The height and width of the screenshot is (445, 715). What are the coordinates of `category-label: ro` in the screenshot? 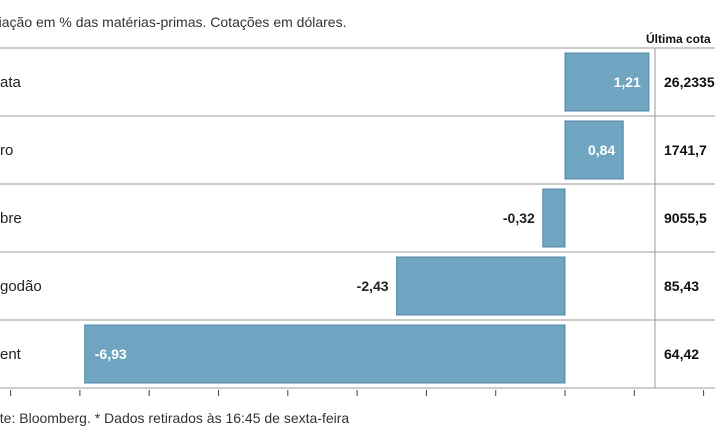 It's located at (6, 150).